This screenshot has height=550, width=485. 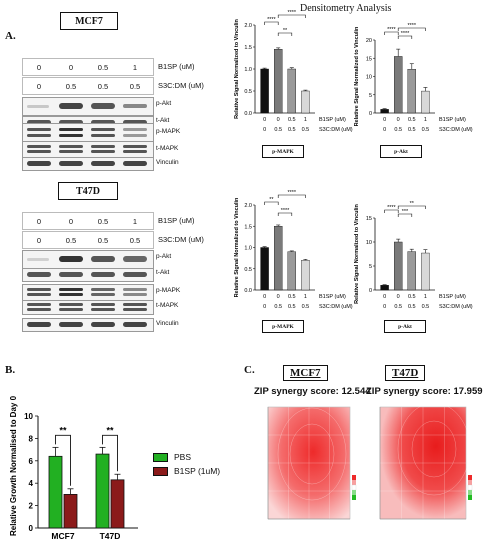 What do you see at coordinates (160, 471) in the screenshot?
I see `legend-b1sp-swatch` at bounding box center [160, 471].